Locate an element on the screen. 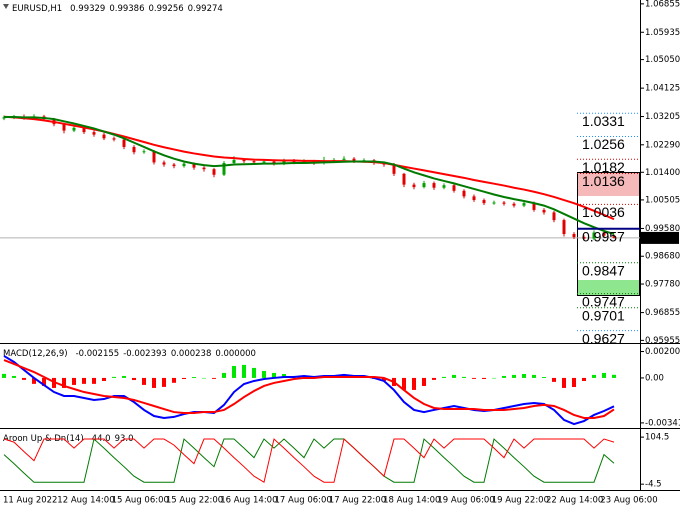  zone-frame is located at coordinates (608, 234).